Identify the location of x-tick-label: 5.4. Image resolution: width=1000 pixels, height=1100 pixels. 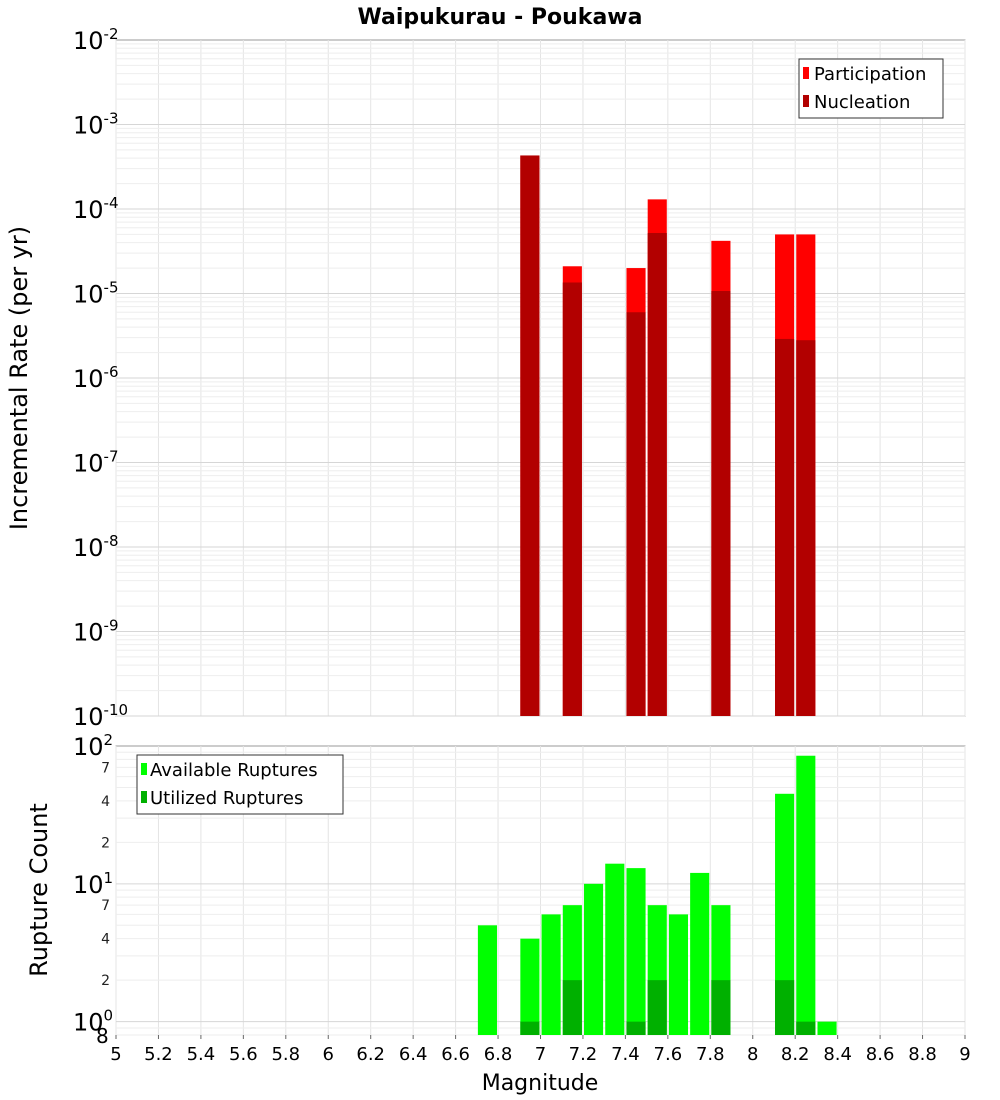
(201, 1054).